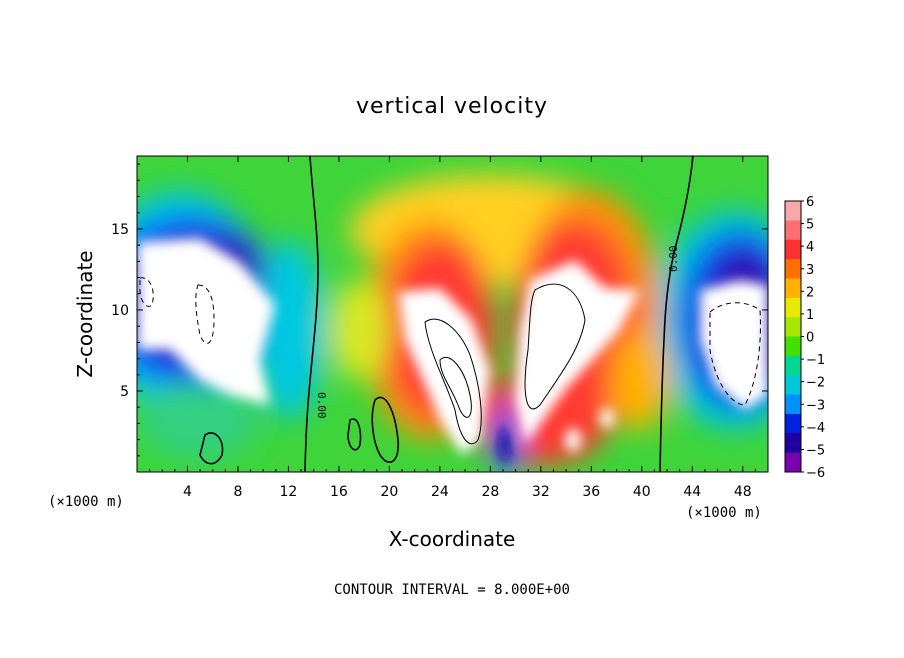 Image resolution: width=904 pixels, height=658 pixels. I want to click on colorbar-label: −3, so click(815, 405).